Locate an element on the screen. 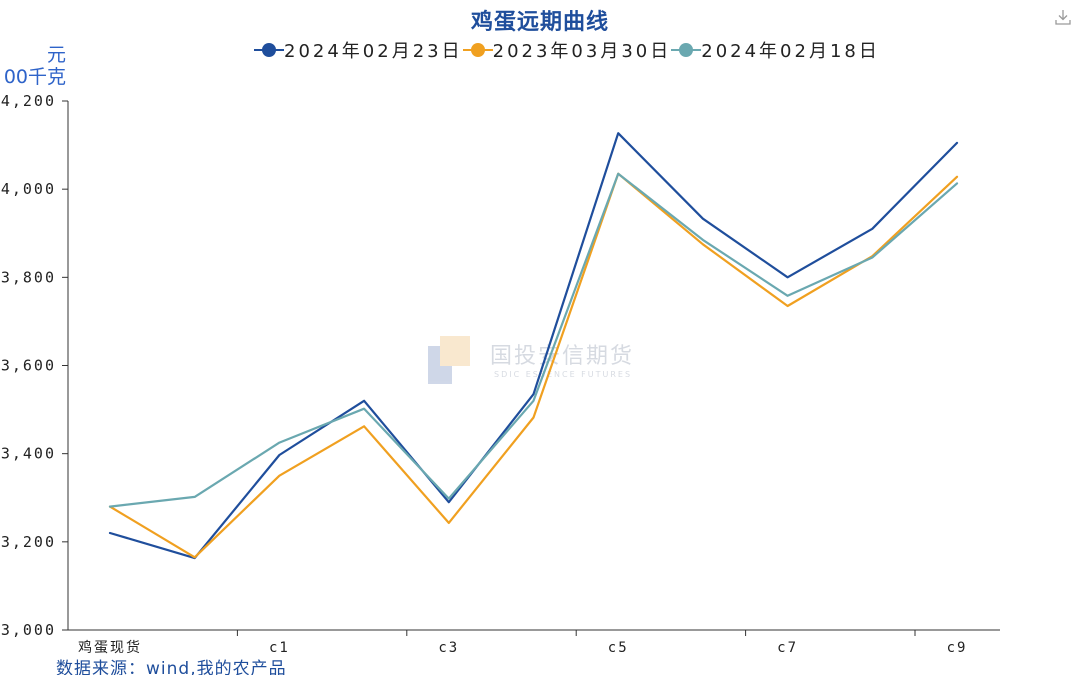  y-tick-label: 3,200 is located at coordinates (28, 542).